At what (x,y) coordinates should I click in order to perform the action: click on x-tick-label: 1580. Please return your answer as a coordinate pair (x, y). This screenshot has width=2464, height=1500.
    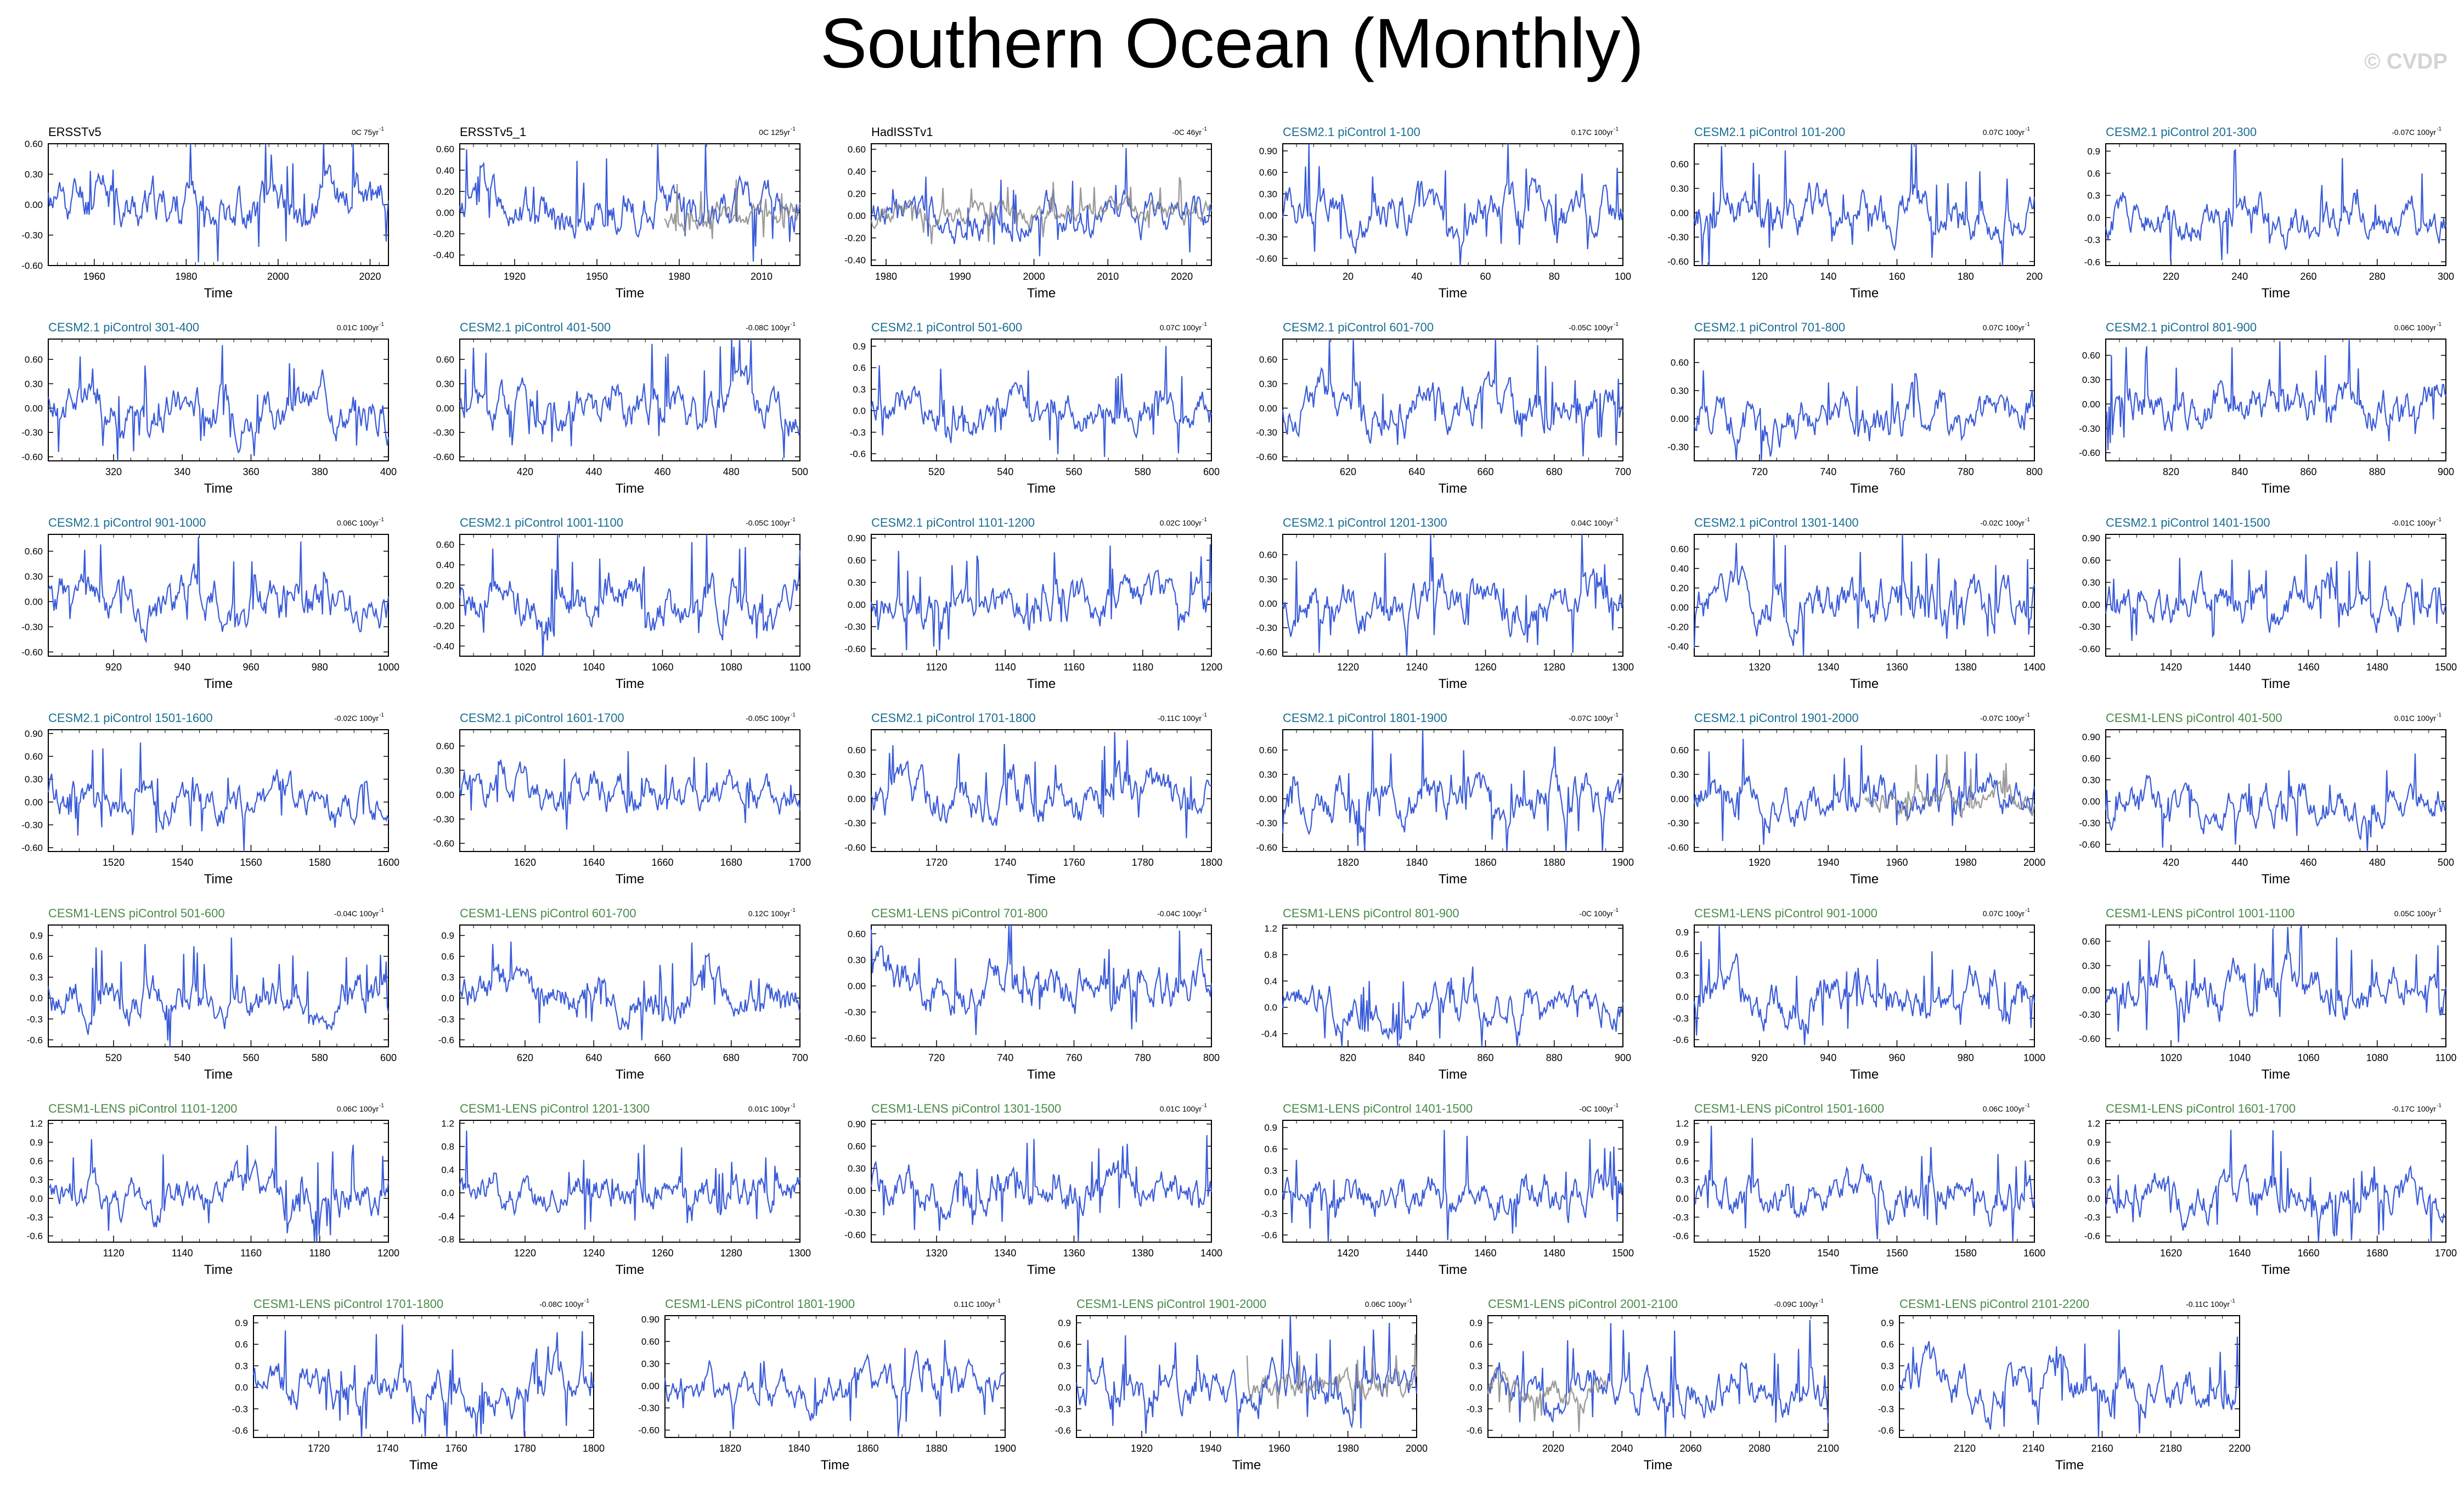
    Looking at the image, I should click on (1966, 1253).